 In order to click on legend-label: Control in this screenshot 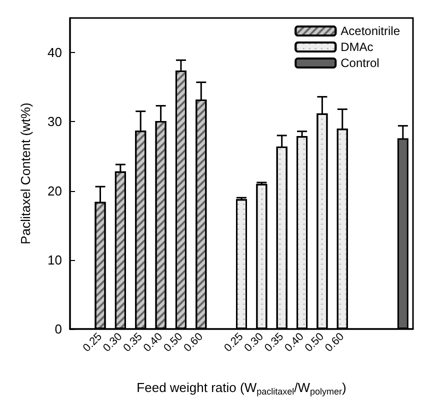, I will do `click(360, 63)`.